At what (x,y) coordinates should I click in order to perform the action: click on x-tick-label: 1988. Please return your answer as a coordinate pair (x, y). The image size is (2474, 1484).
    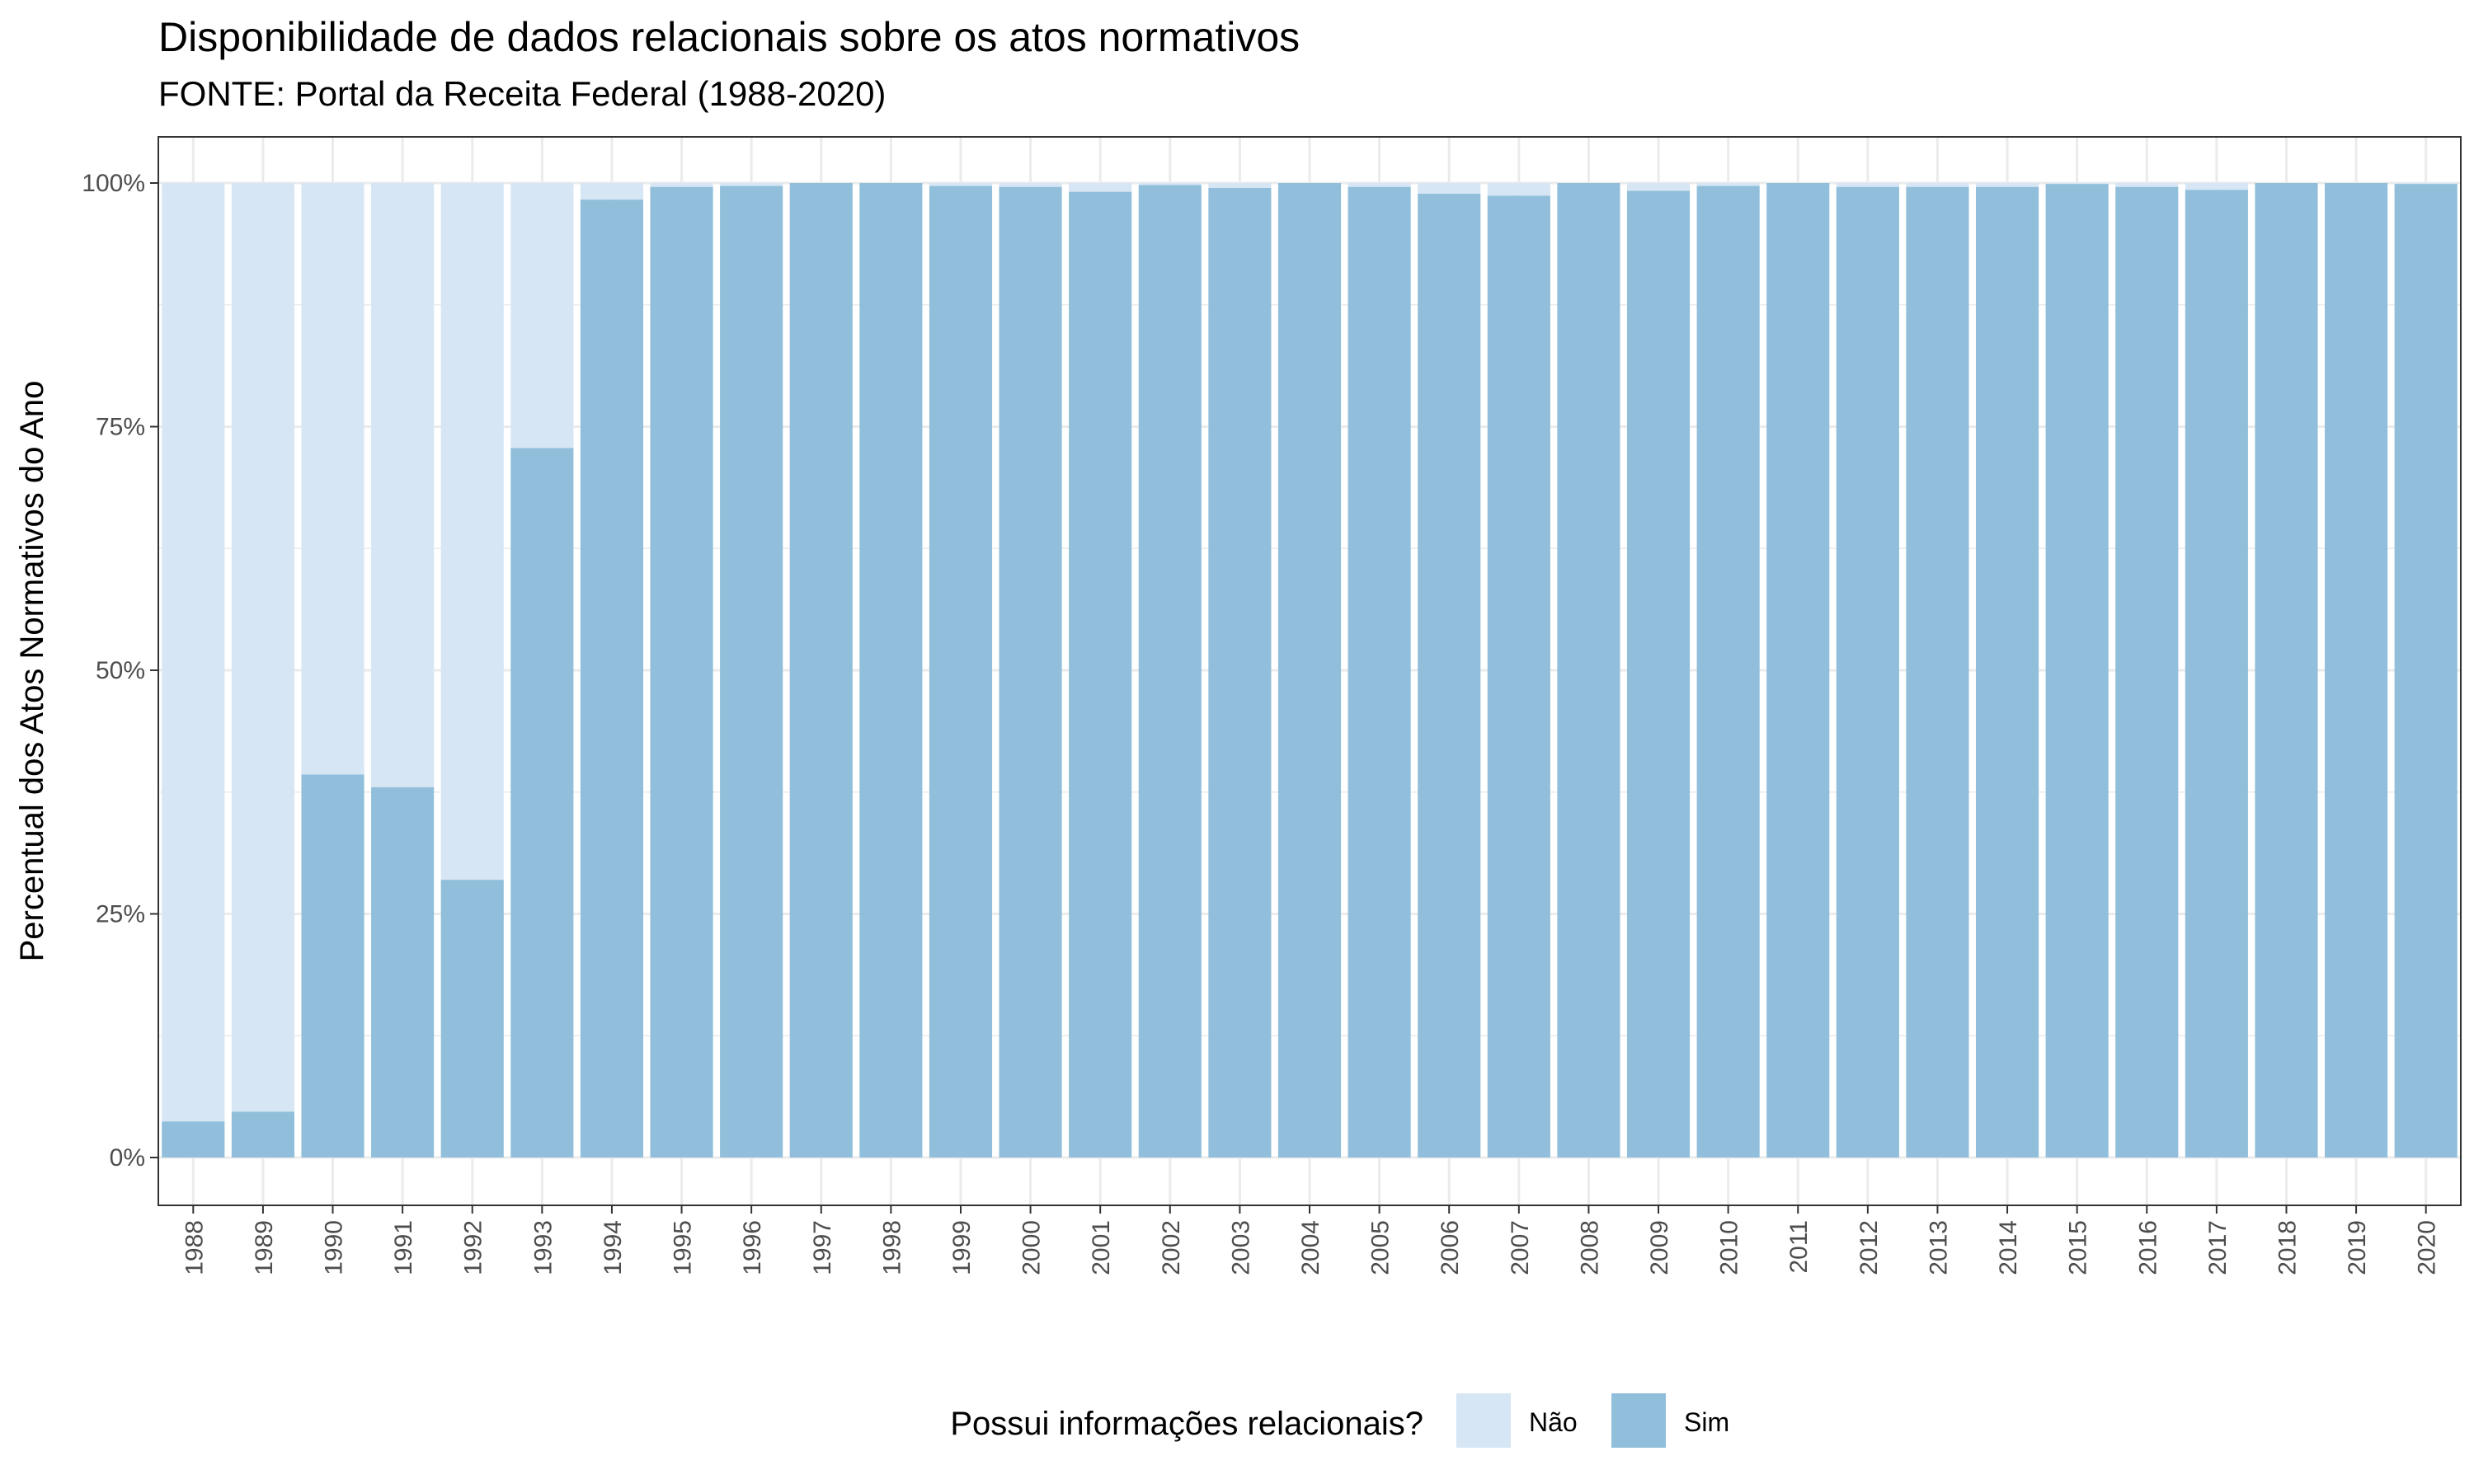
    Looking at the image, I should click on (194, 1247).